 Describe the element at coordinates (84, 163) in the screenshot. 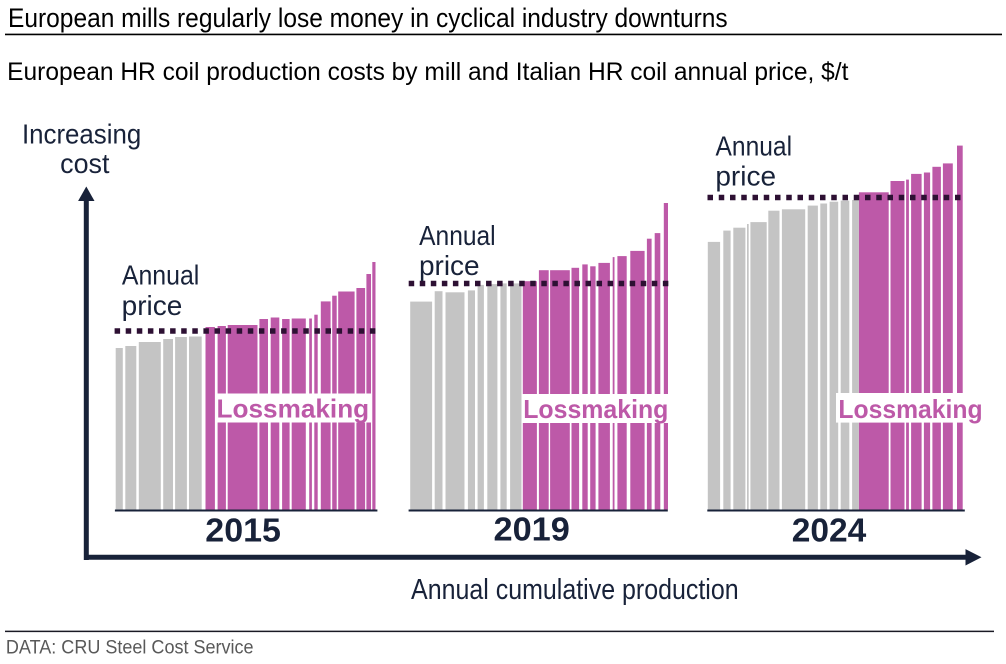

I see `svg-text: cost` at that location.